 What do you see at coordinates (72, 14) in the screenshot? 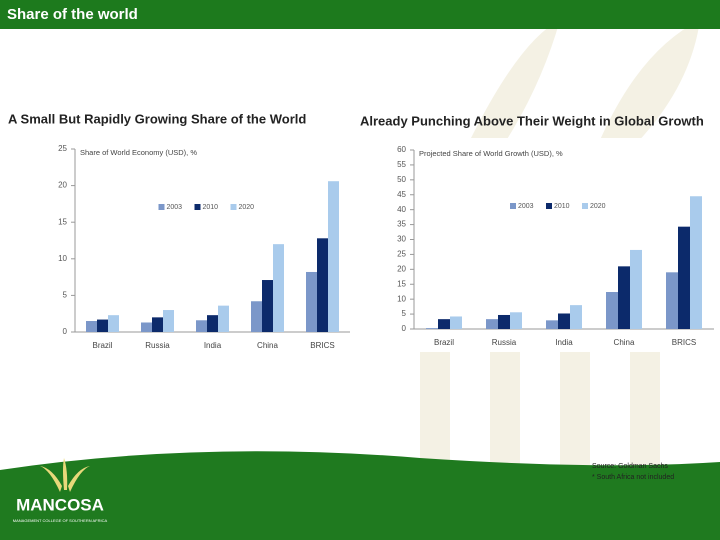
I see `slide-title: Share of the world` at bounding box center [72, 14].